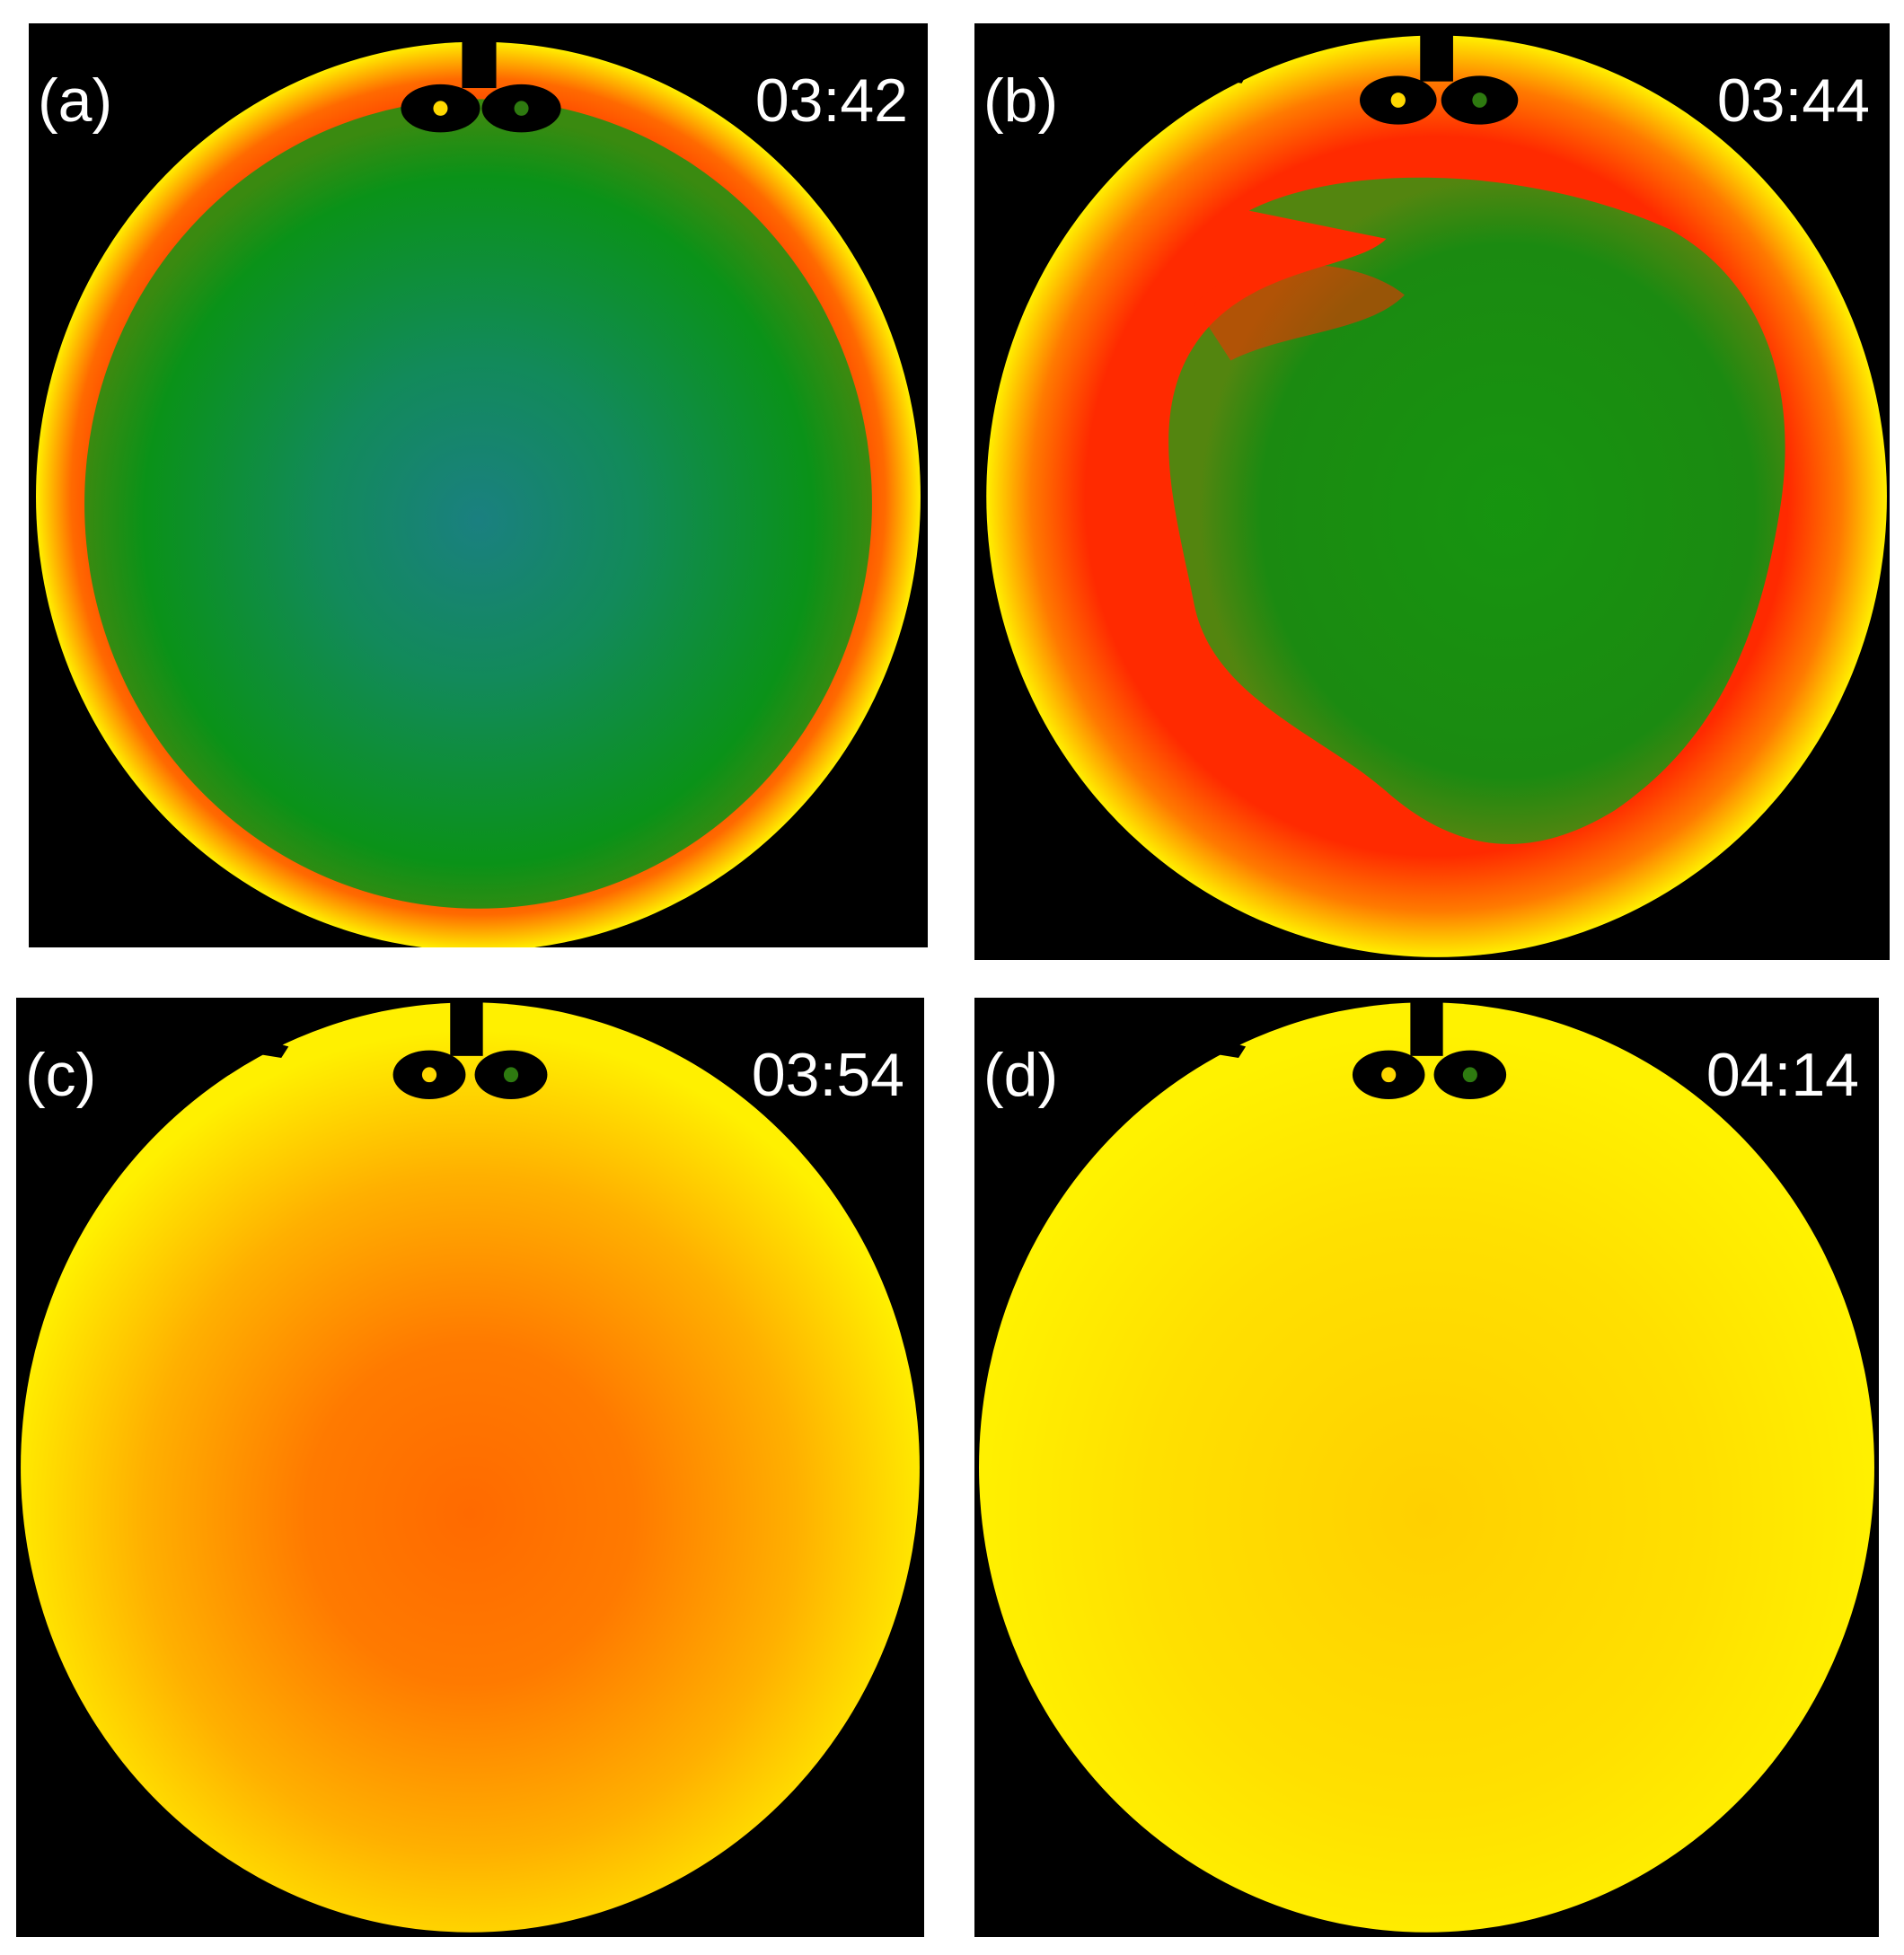 The width and height of the screenshot is (1904, 1955). Describe the element at coordinates (76, 101) in the screenshot. I see `panel-label: (a)` at that location.